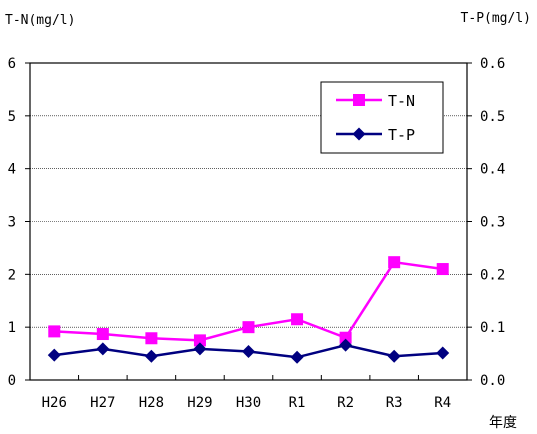 The width and height of the screenshot is (537, 434). Describe the element at coordinates (12, 275) in the screenshot. I see `y-left-tick-label: 2` at that location.